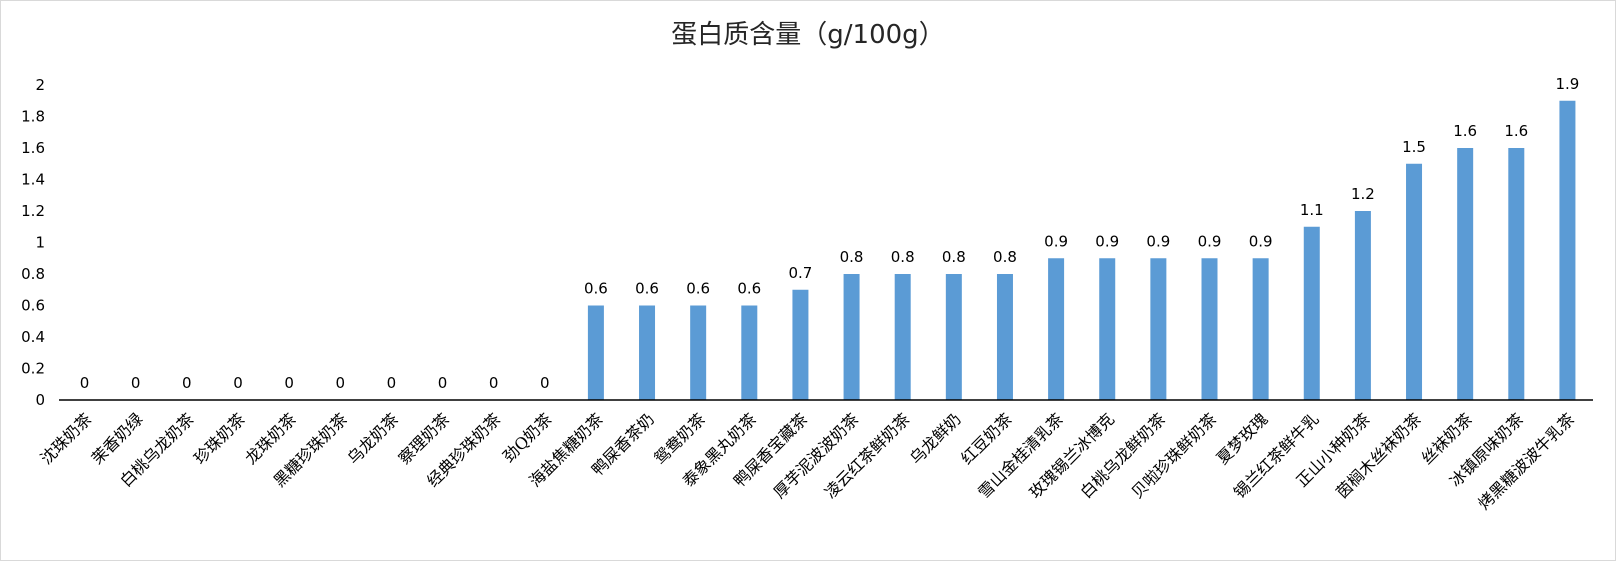 The image size is (1616, 561). What do you see at coordinates (807, 35) in the screenshot?
I see `chart-title: 蛋白质含量（g/100g）` at bounding box center [807, 35].